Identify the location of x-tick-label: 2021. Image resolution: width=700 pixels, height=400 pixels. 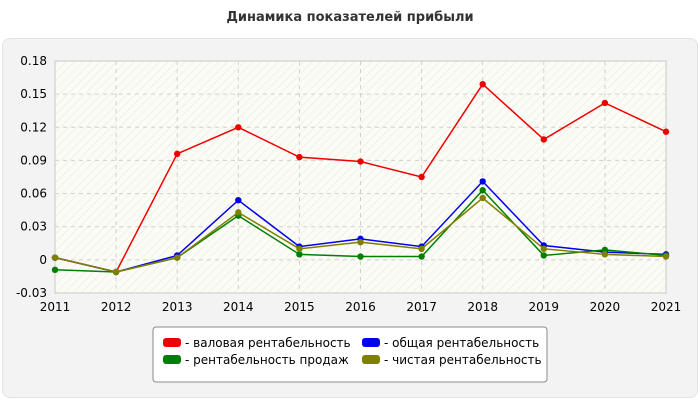
(666, 307).